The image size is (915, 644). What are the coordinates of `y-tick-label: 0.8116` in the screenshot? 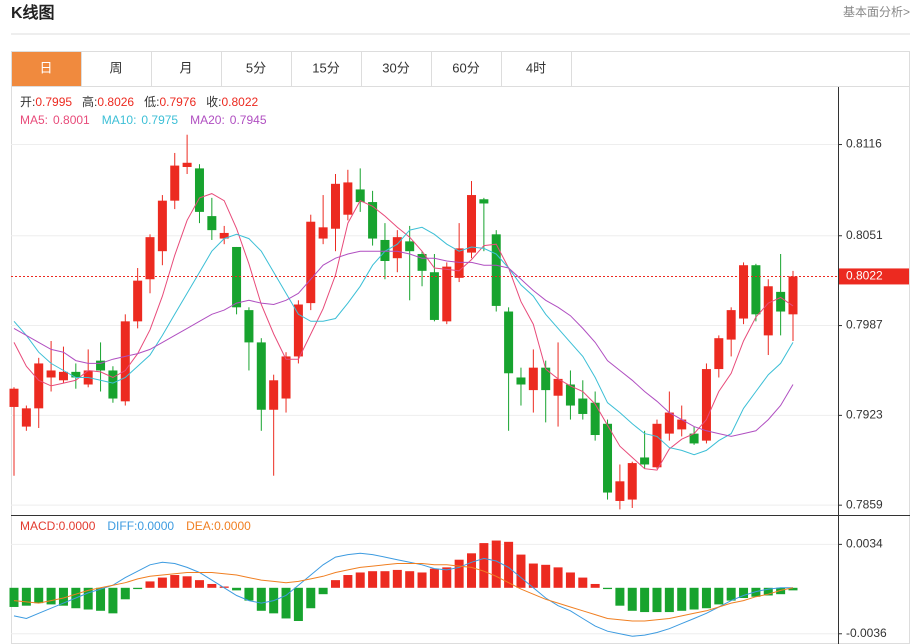 It's located at (864, 144).